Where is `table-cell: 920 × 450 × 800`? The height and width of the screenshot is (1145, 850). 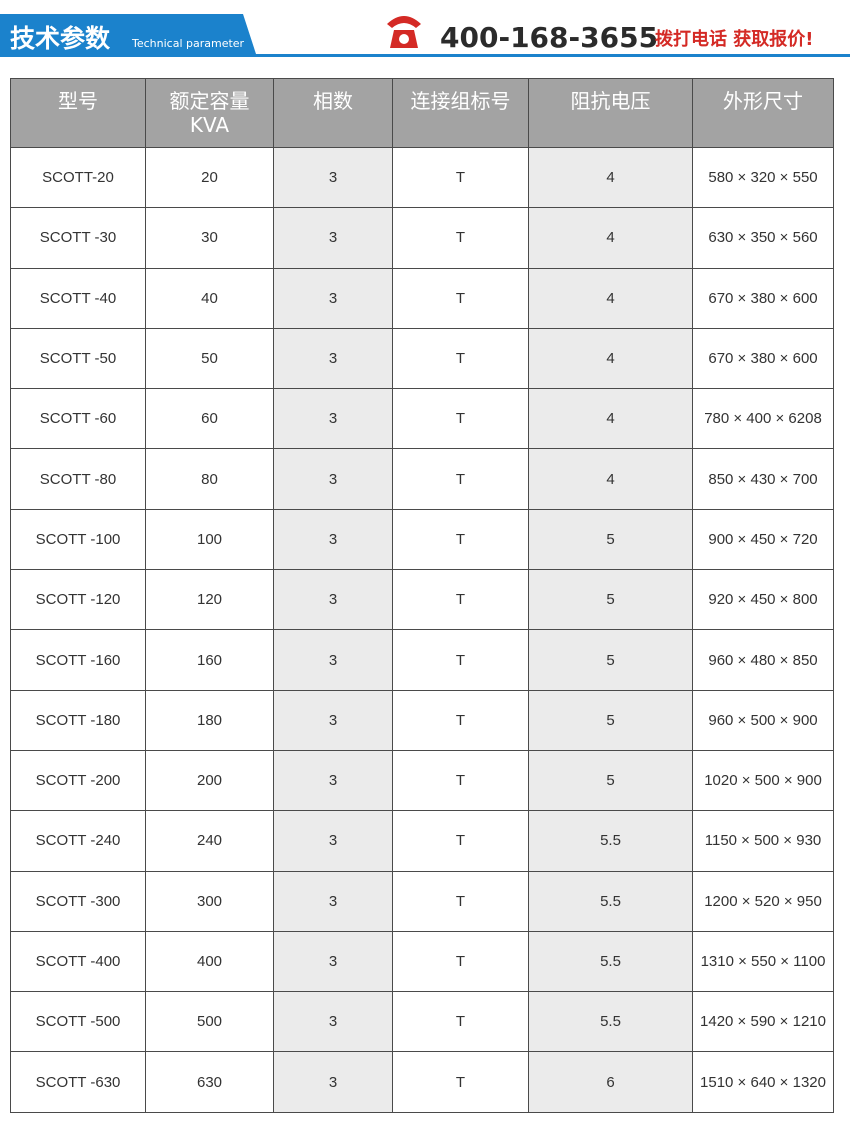 table-cell: 920 × 450 × 800 is located at coordinates (763, 600).